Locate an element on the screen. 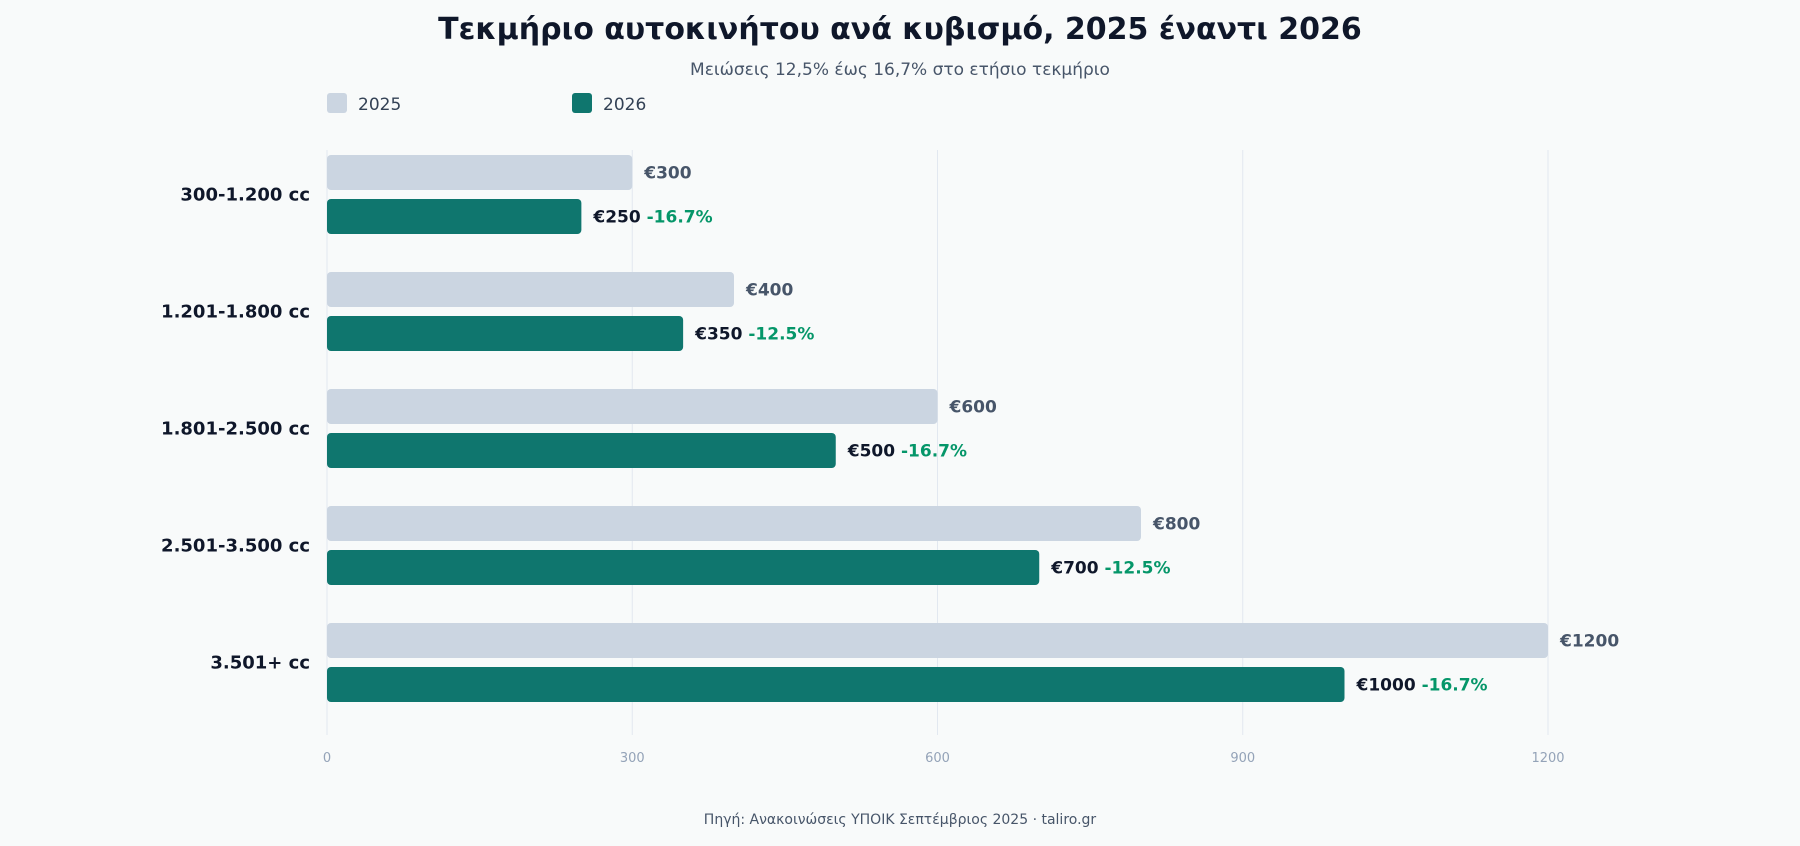  bar-label-2026: €500 -16.7% is located at coordinates (907, 452).